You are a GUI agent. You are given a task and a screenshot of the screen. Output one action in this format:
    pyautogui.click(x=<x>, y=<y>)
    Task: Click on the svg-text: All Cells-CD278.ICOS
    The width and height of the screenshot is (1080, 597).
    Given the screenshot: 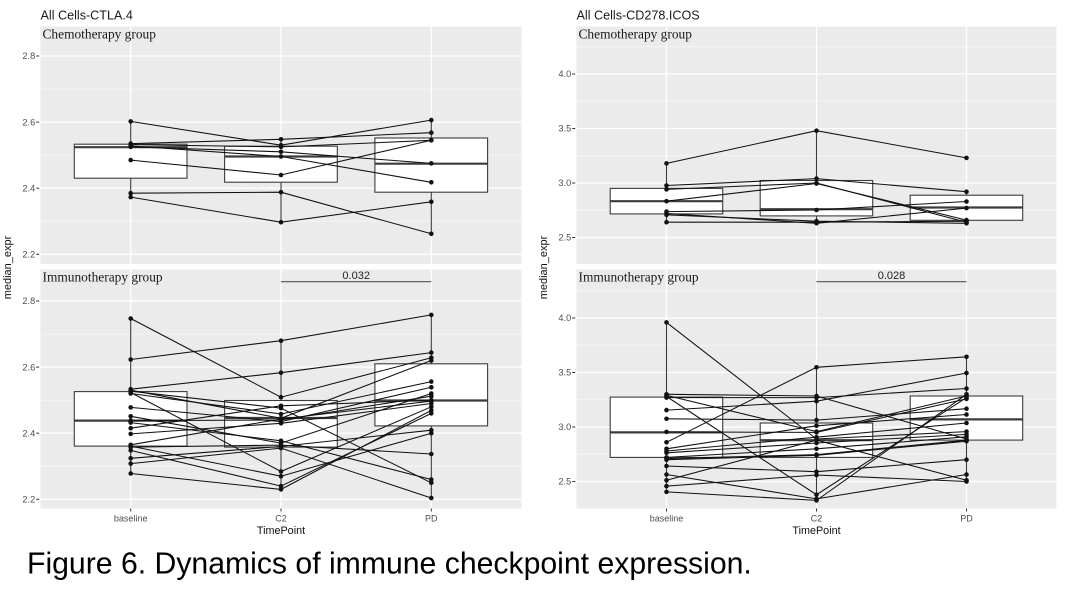 What is the action you would take?
    pyautogui.click(x=638, y=15)
    